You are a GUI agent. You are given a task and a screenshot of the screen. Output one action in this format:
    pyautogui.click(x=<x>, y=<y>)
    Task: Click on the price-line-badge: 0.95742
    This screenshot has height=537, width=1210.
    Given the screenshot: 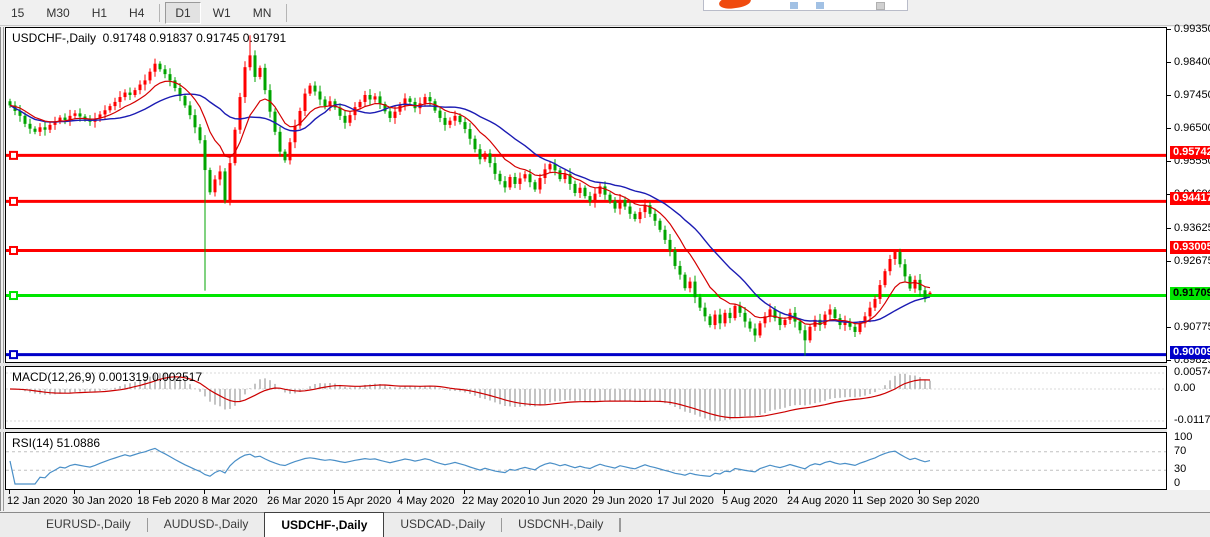 What is the action you would take?
    pyautogui.click(x=1190, y=153)
    